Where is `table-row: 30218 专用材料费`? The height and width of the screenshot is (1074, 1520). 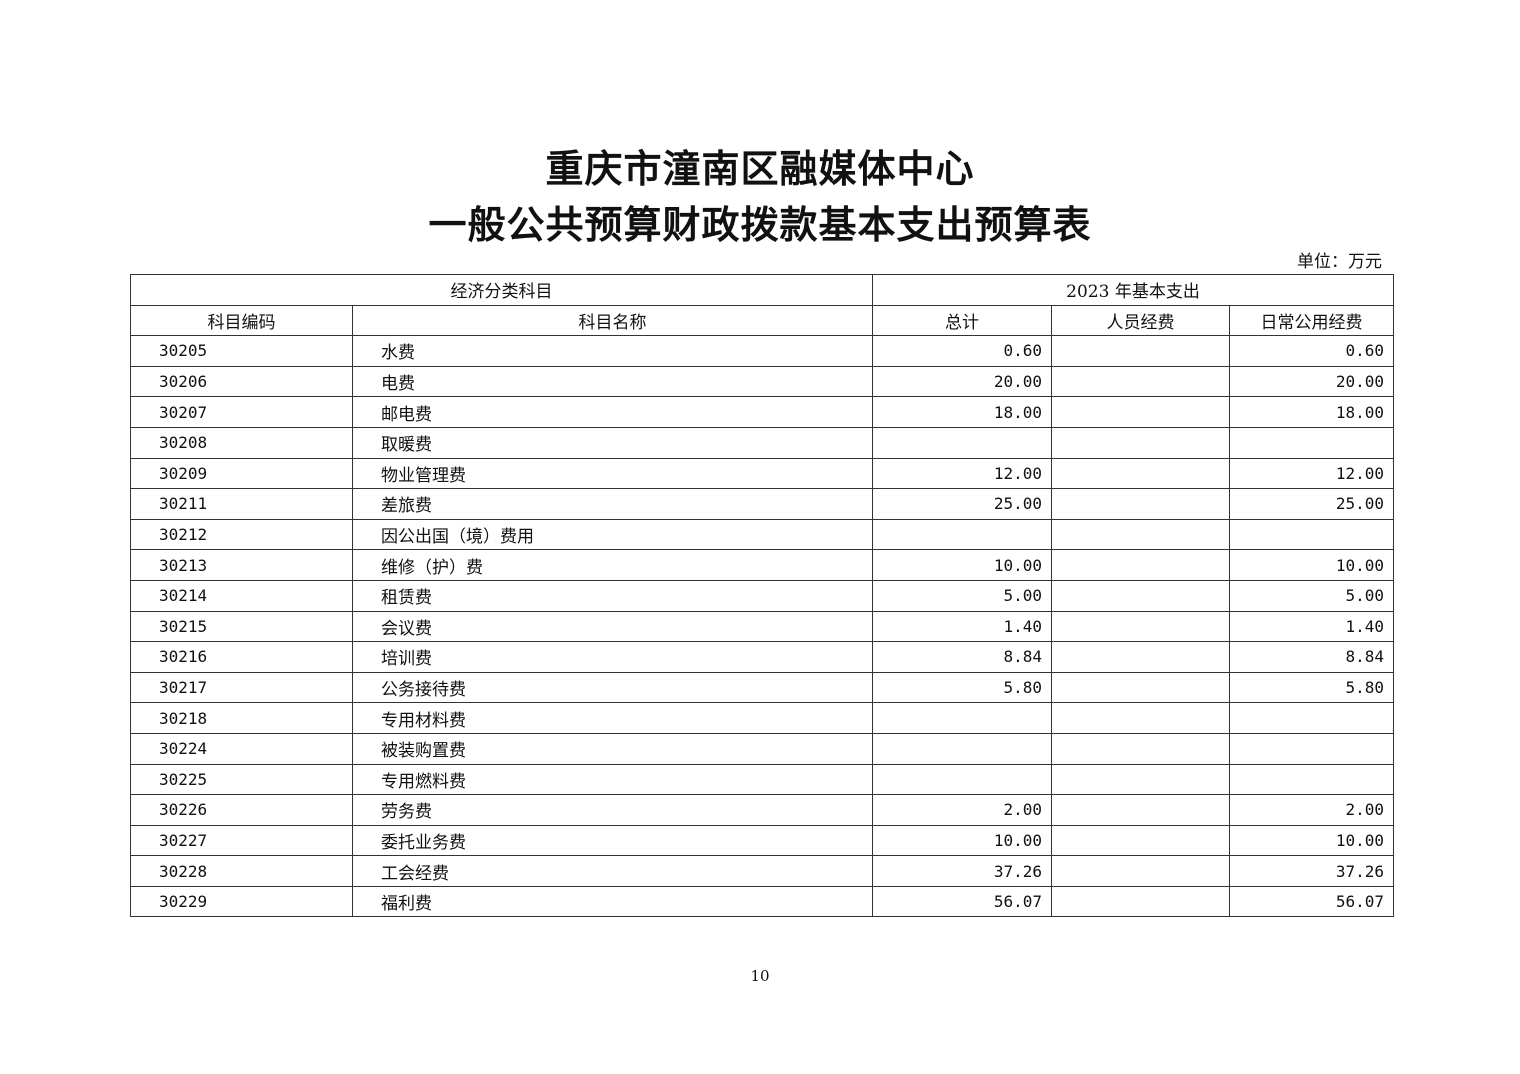 table-row: 30218 专用材料费 is located at coordinates (762, 718).